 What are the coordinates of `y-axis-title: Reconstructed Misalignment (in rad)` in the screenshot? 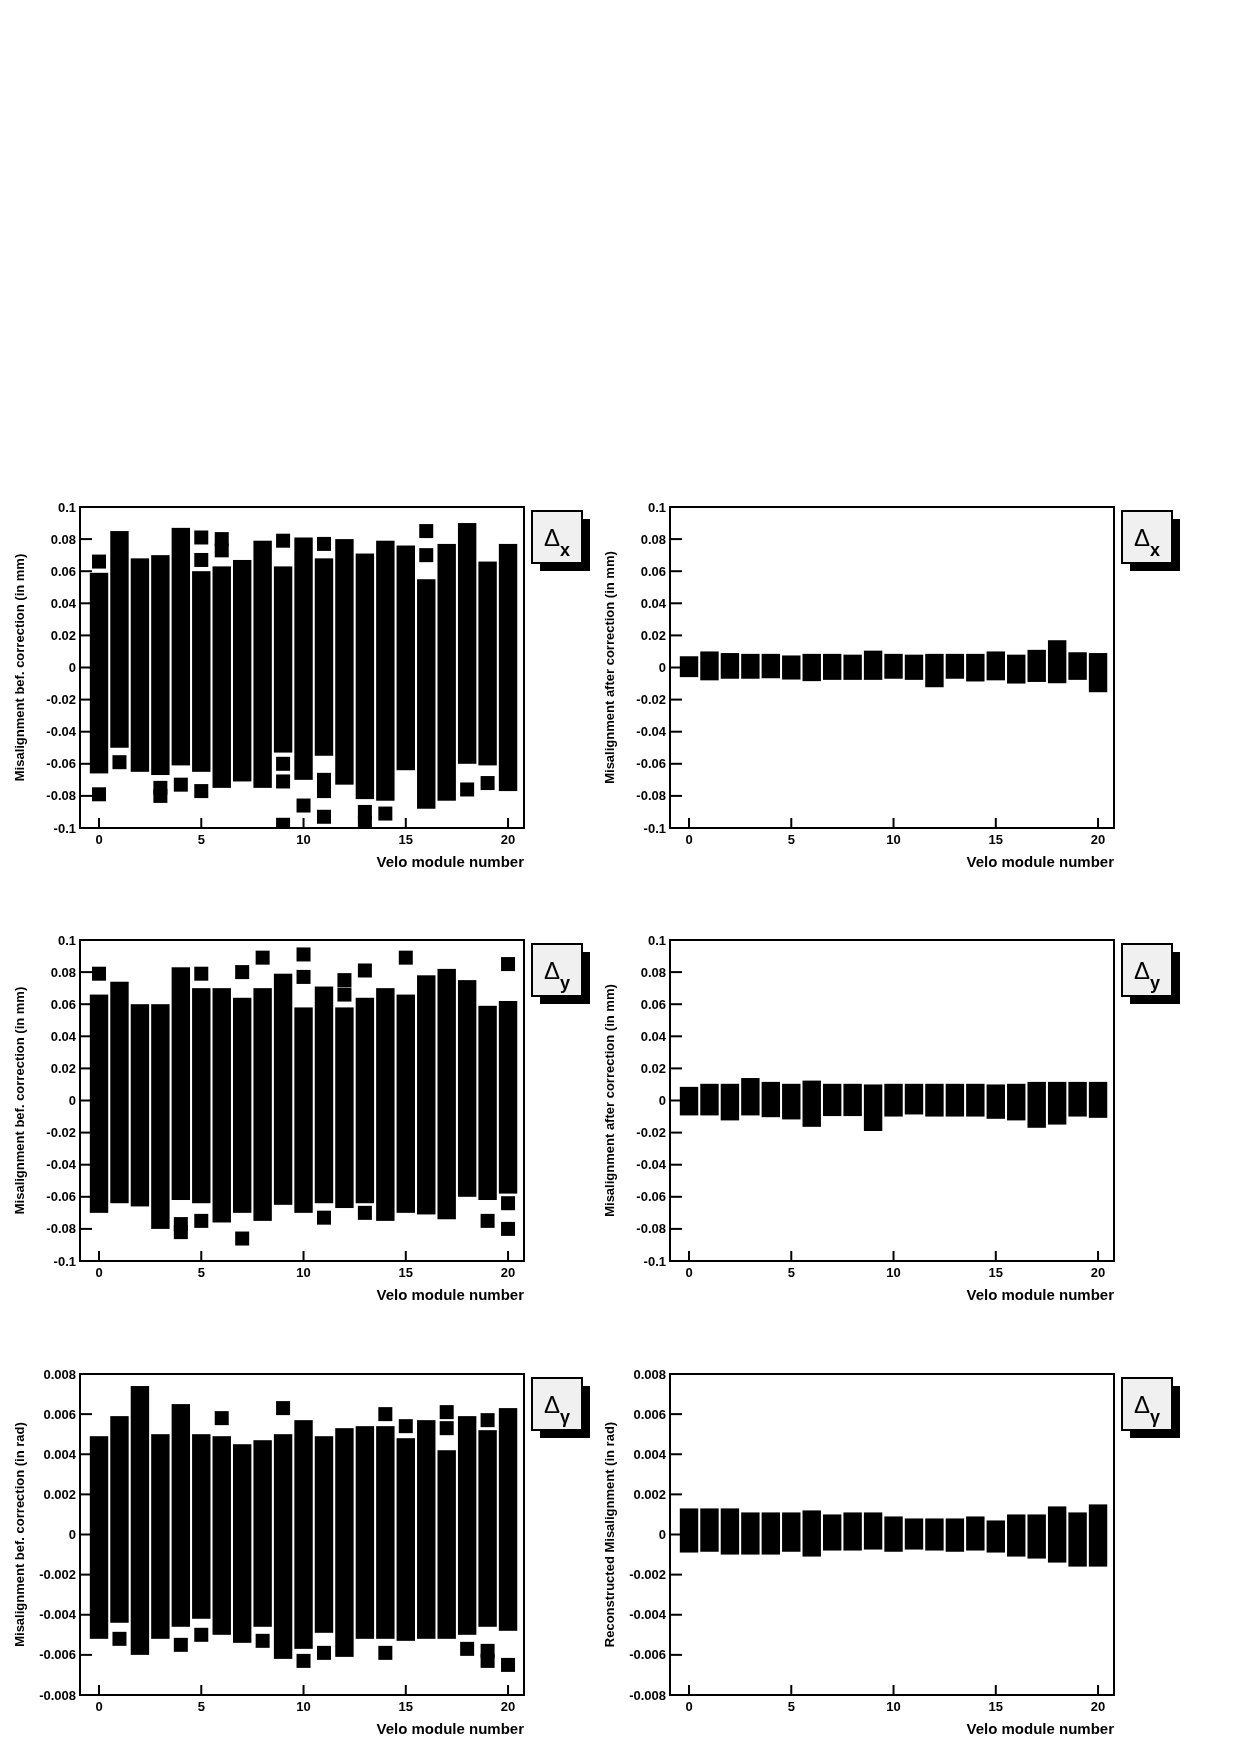 It's located at (609, 1534).